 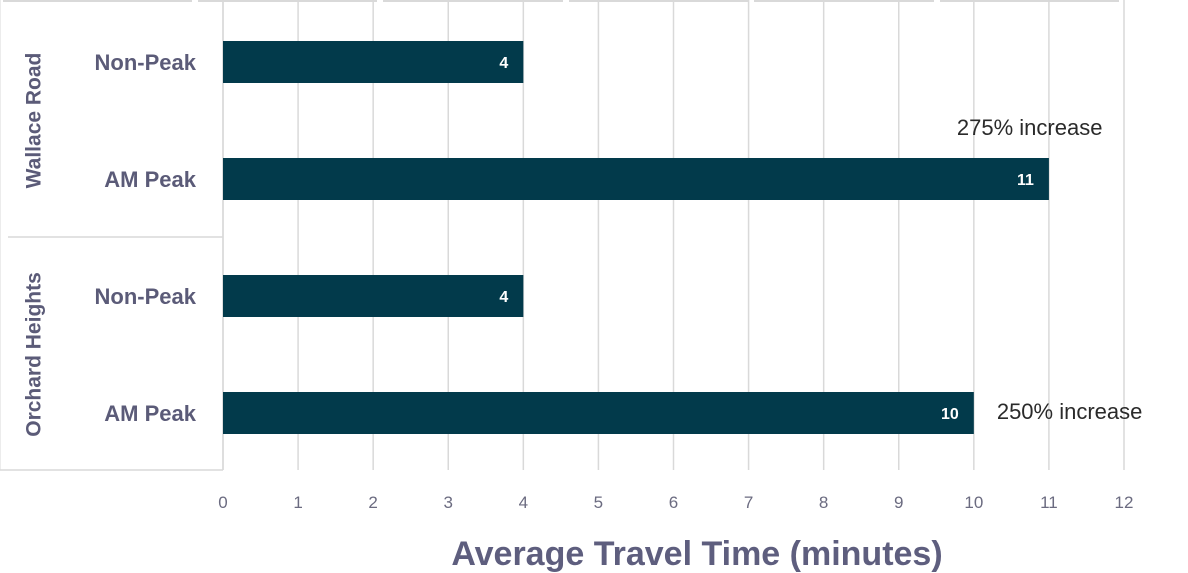 What do you see at coordinates (598, 502) in the screenshot?
I see `x-tick-label: 5` at bounding box center [598, 502].